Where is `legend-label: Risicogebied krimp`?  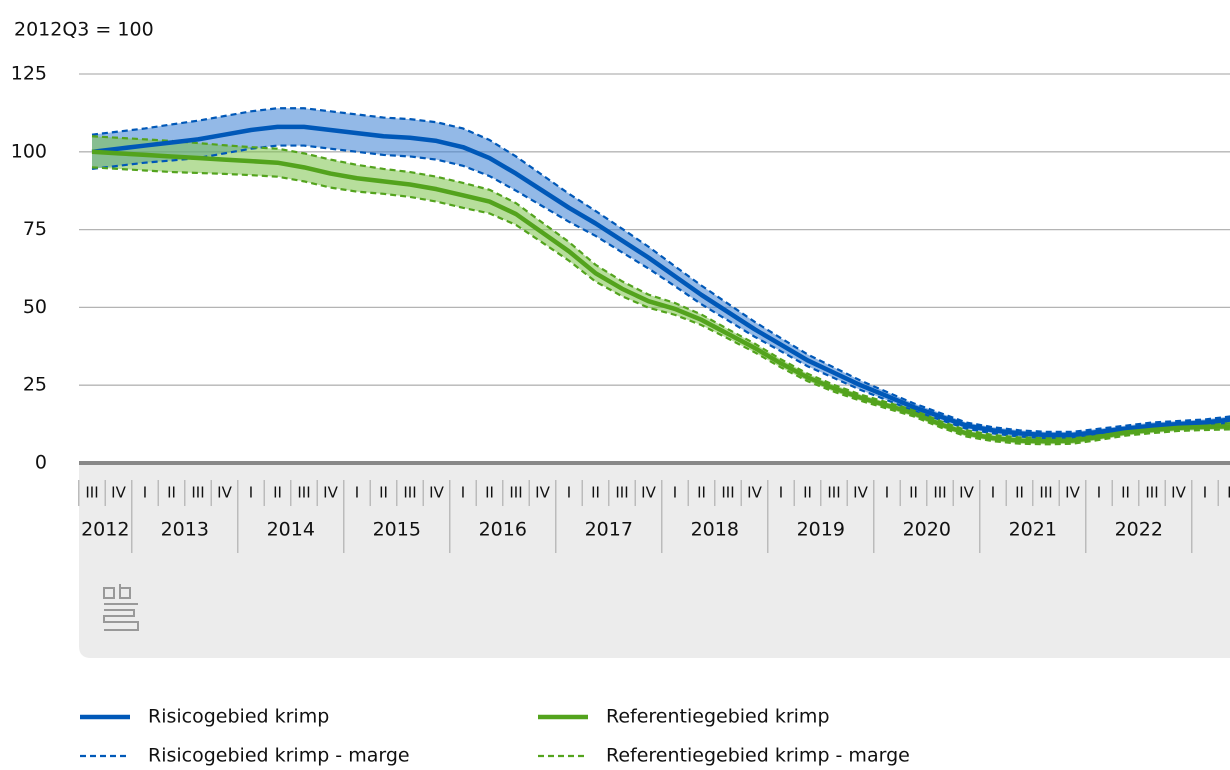 legend-label: Risicogebied krimp is located at coordinates (238, 717).